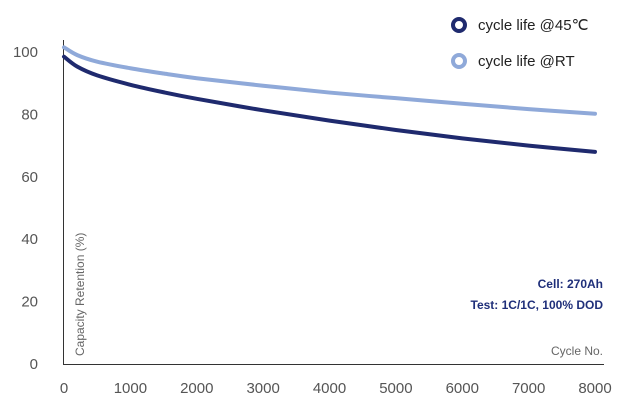 The width and height of the screenshot is (629, 417). Describe the element at coordinates (533, 25) in the screenshot. I see `legend-label-45c: cycle life @45℃` at that location.